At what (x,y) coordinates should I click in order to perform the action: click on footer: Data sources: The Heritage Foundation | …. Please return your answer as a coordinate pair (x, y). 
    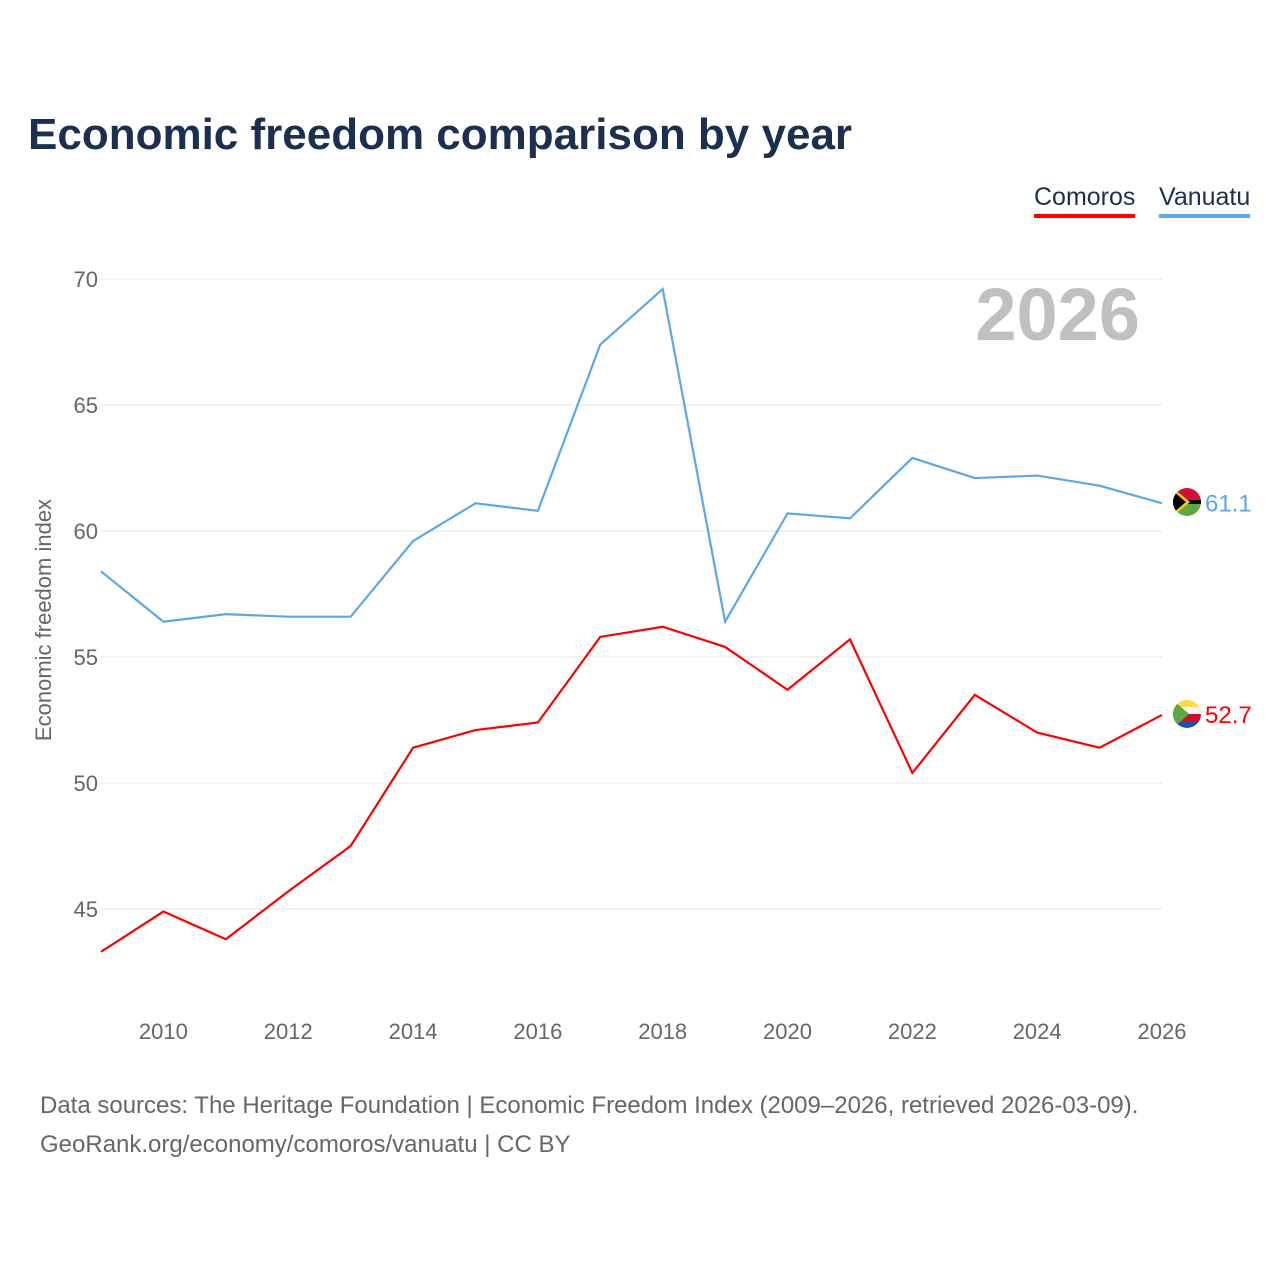
    Looking at the image, I should click on (589, 1125).